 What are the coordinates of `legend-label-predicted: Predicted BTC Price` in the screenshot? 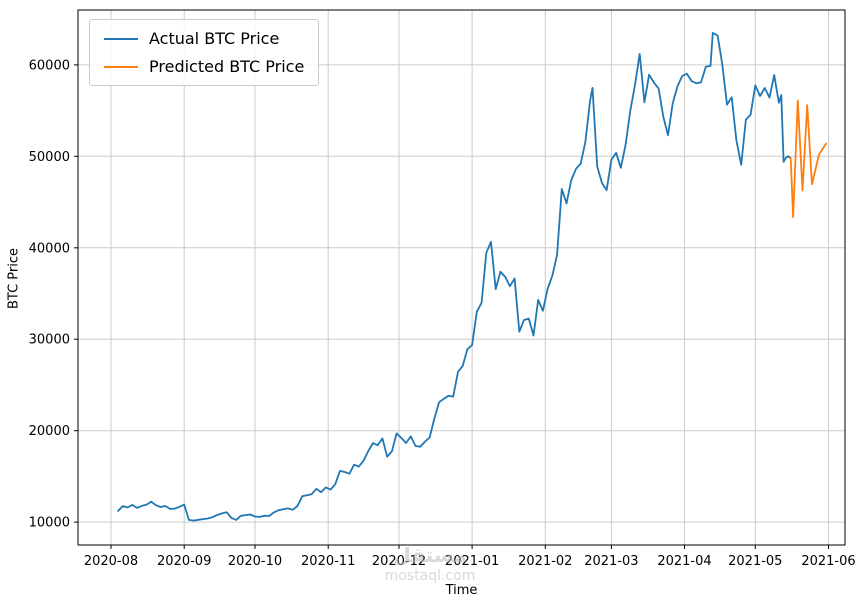 It's located at (227, 66).